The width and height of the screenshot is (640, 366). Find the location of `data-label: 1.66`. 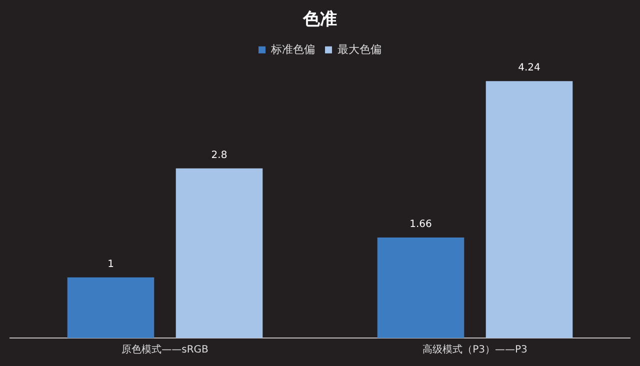

data-label: 1.66 is located at coordinates (421, 224).